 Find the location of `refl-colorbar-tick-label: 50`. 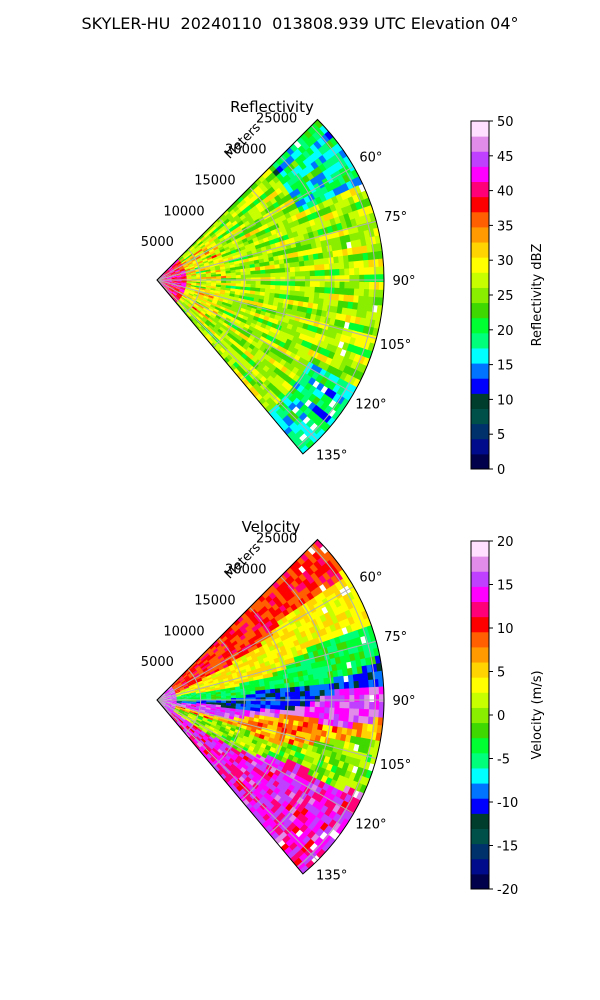

refl-colorbar-tick-label: 50 is located at coordinates (505, 122).